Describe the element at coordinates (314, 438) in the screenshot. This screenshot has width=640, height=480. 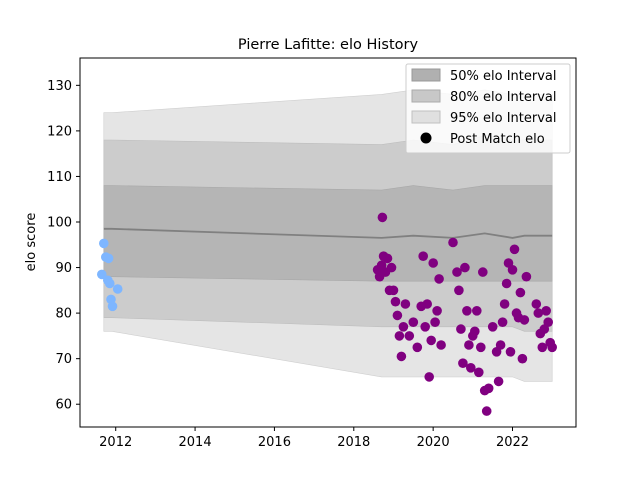
I see `x-axis: 2012 2014 2016 2018 2020 2022` at that location.